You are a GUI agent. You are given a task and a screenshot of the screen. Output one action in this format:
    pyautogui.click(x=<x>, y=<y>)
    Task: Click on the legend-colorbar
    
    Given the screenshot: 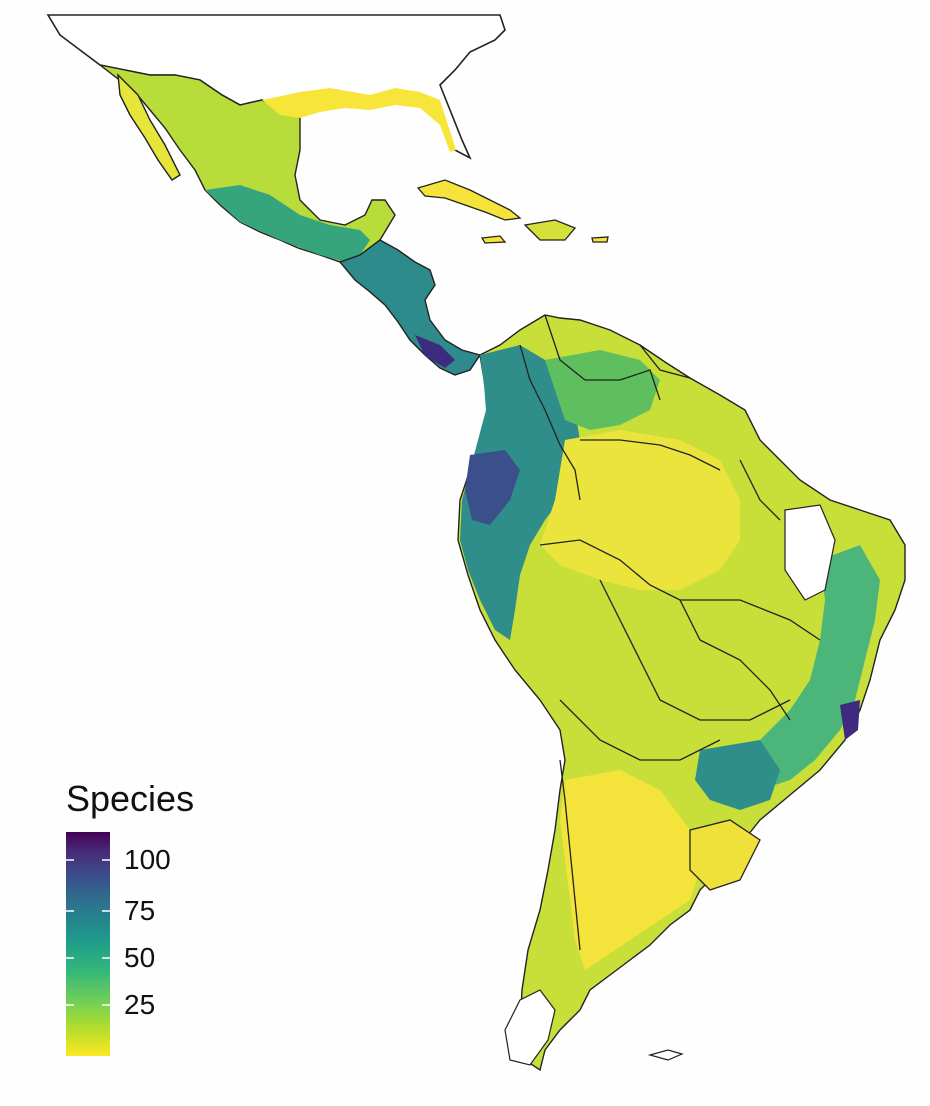 What is the action you would take?
    pyautogui.click(x=88, y=944)
    